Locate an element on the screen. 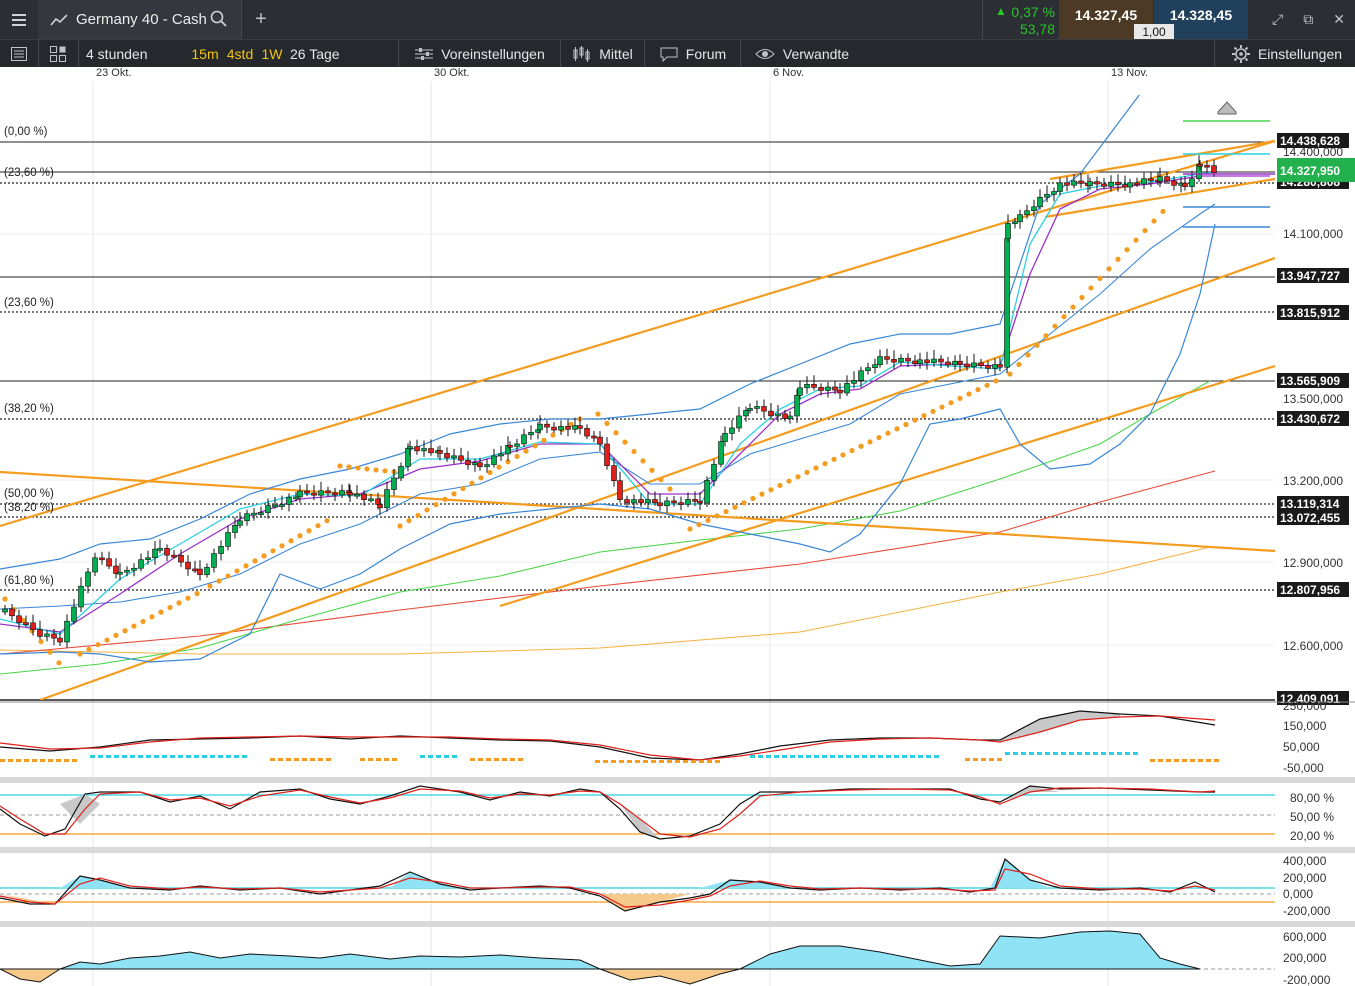 The width and height of the screenshot is (1355, 986). sell-price-button: 14.327,45 is located at coordinates (1106, 19).